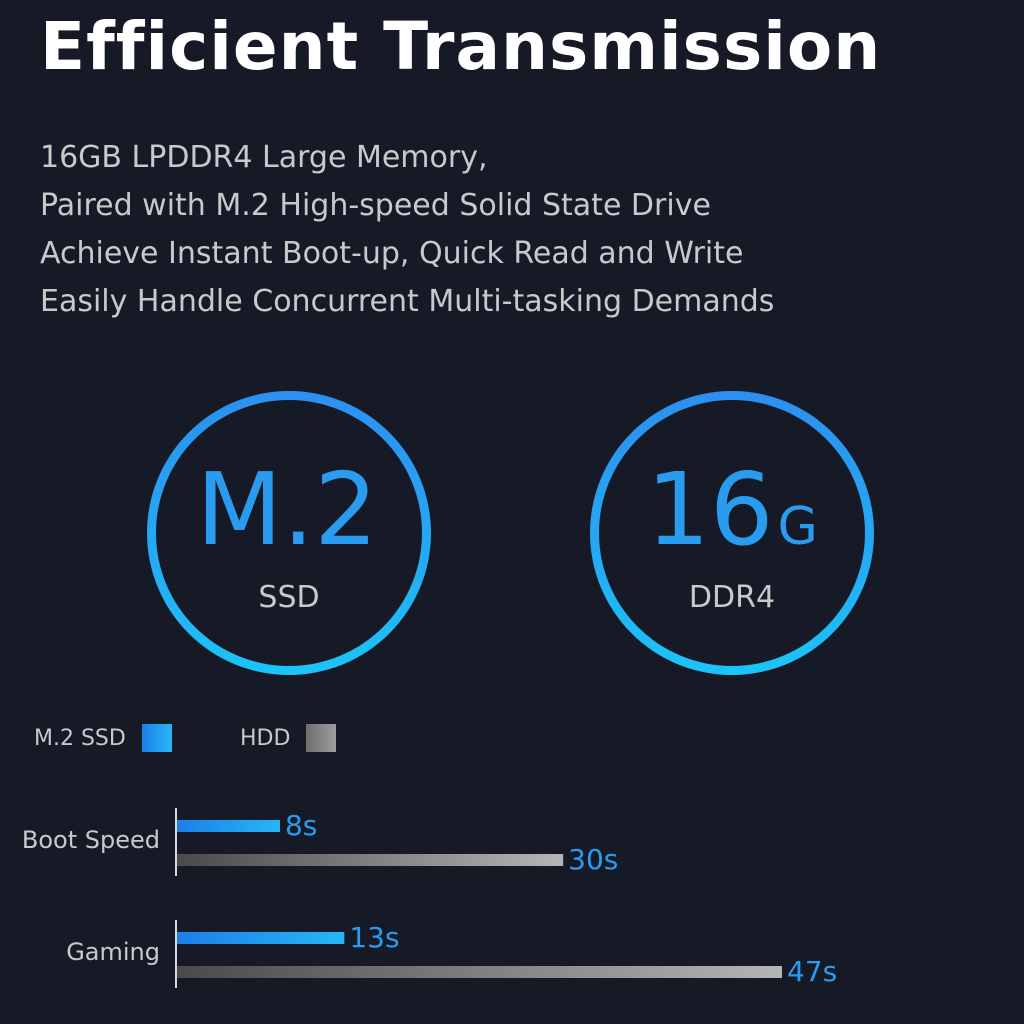 The height and width of the screenshot is (1024, 1024). I want to click on ssd-spec-circle: M.2 SSD, so click(289, 533).